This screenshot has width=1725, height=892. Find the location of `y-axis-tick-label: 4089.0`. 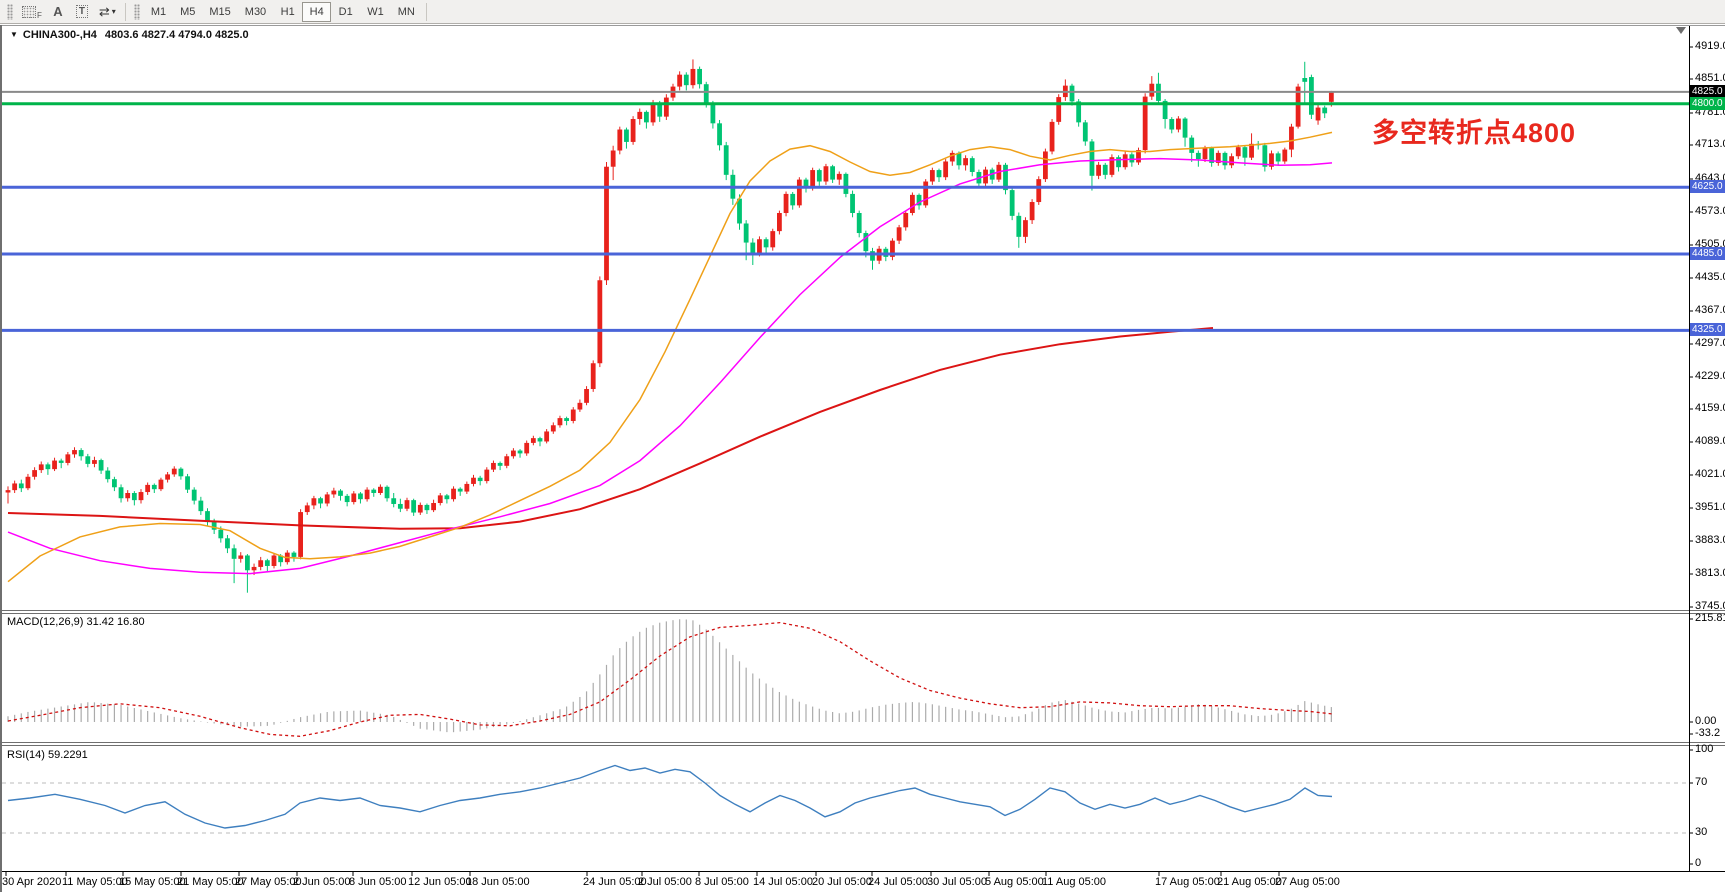

y-axis-tick-label: 4089.0 is located at coordinates (1710, 441).